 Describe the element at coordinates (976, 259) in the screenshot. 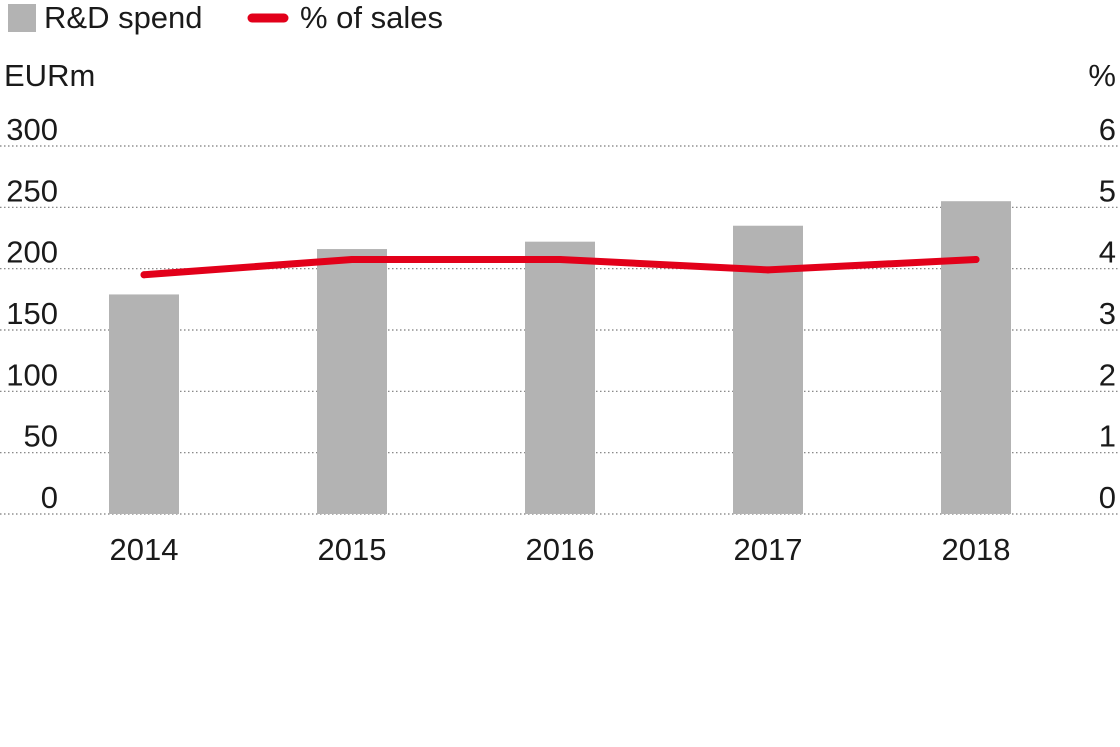

I see `pct-sales-point-2018` at that location.